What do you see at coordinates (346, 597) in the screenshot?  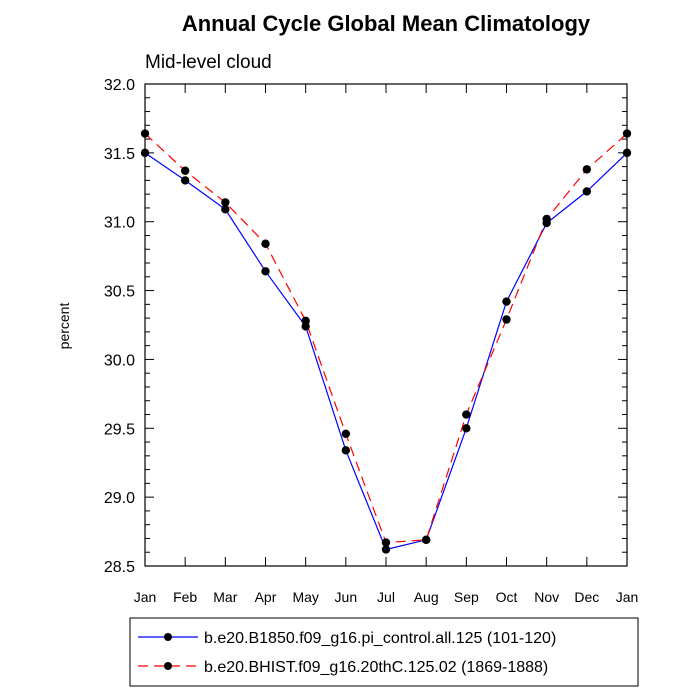 I see `x-tick-label: Jun` at bounding box center [346, 597].